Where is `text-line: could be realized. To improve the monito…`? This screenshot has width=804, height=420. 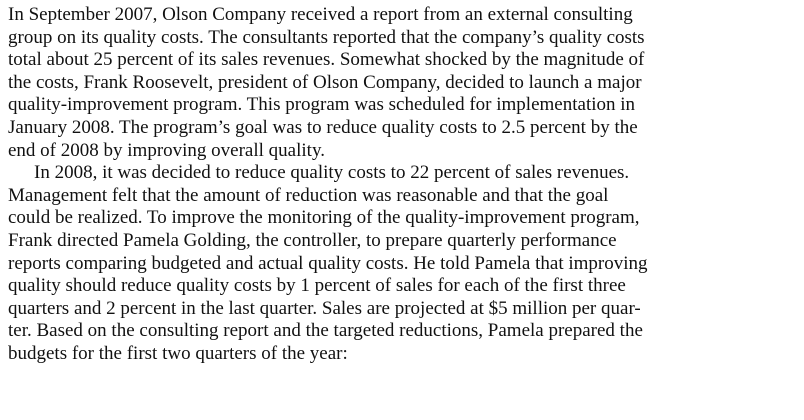
text-line: could be realized. To improve the monito… is located at coordinates (324, 218).